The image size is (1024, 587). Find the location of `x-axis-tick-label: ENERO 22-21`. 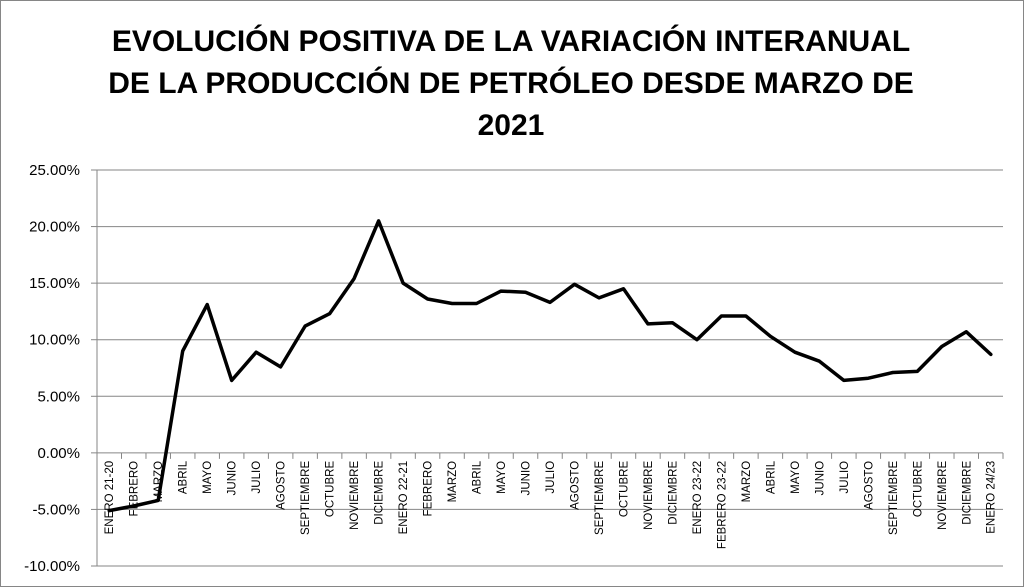

x-axis-tick-label: ENERO 22-21 is located at coordinates (404, 498).